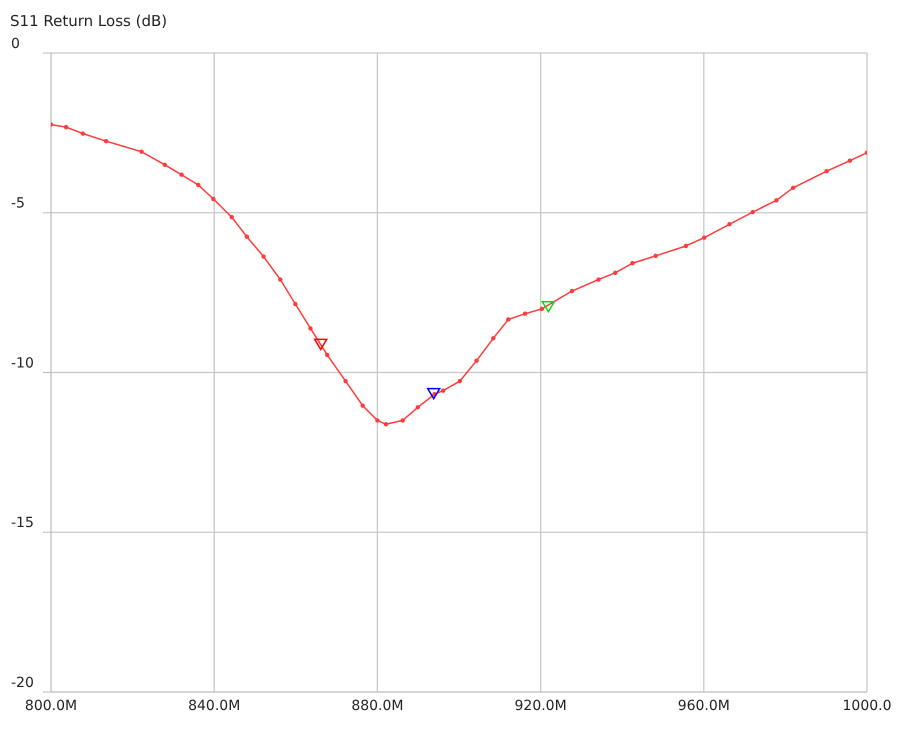 This screenshot has height=730, width=899. Describe the element at coordinates (22, 523) in the screenshot. I see `y-tick-label: -15` at that location.